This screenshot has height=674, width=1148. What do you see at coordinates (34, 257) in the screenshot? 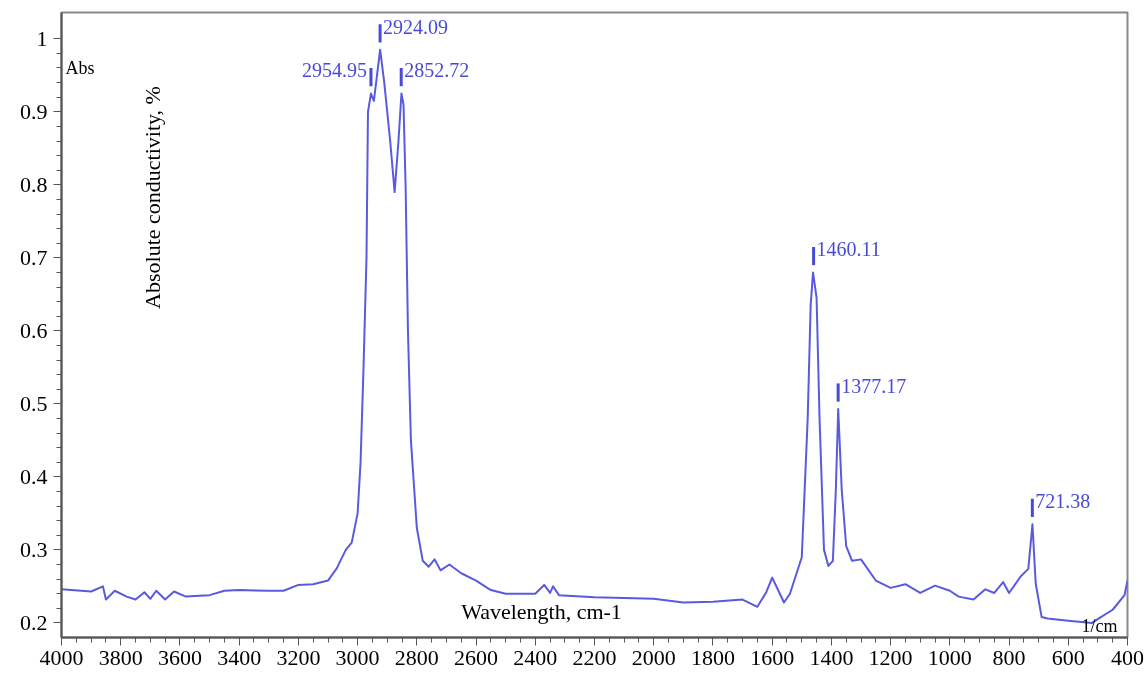
I see `y-tick-label: 0.7` at bounding box center [34, 257].